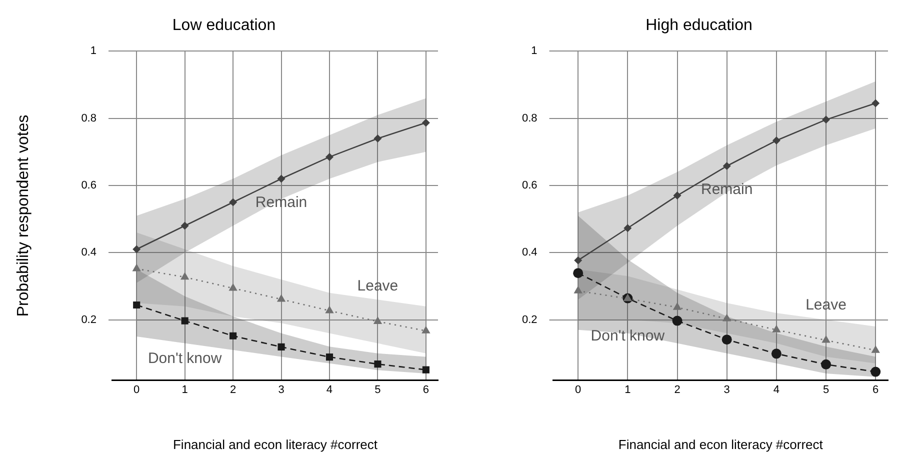 This screenshot has height=461, width=900. Describe the element at coordinates (699, 25) in the screenshot. I see `chart-title: High education` at that location.